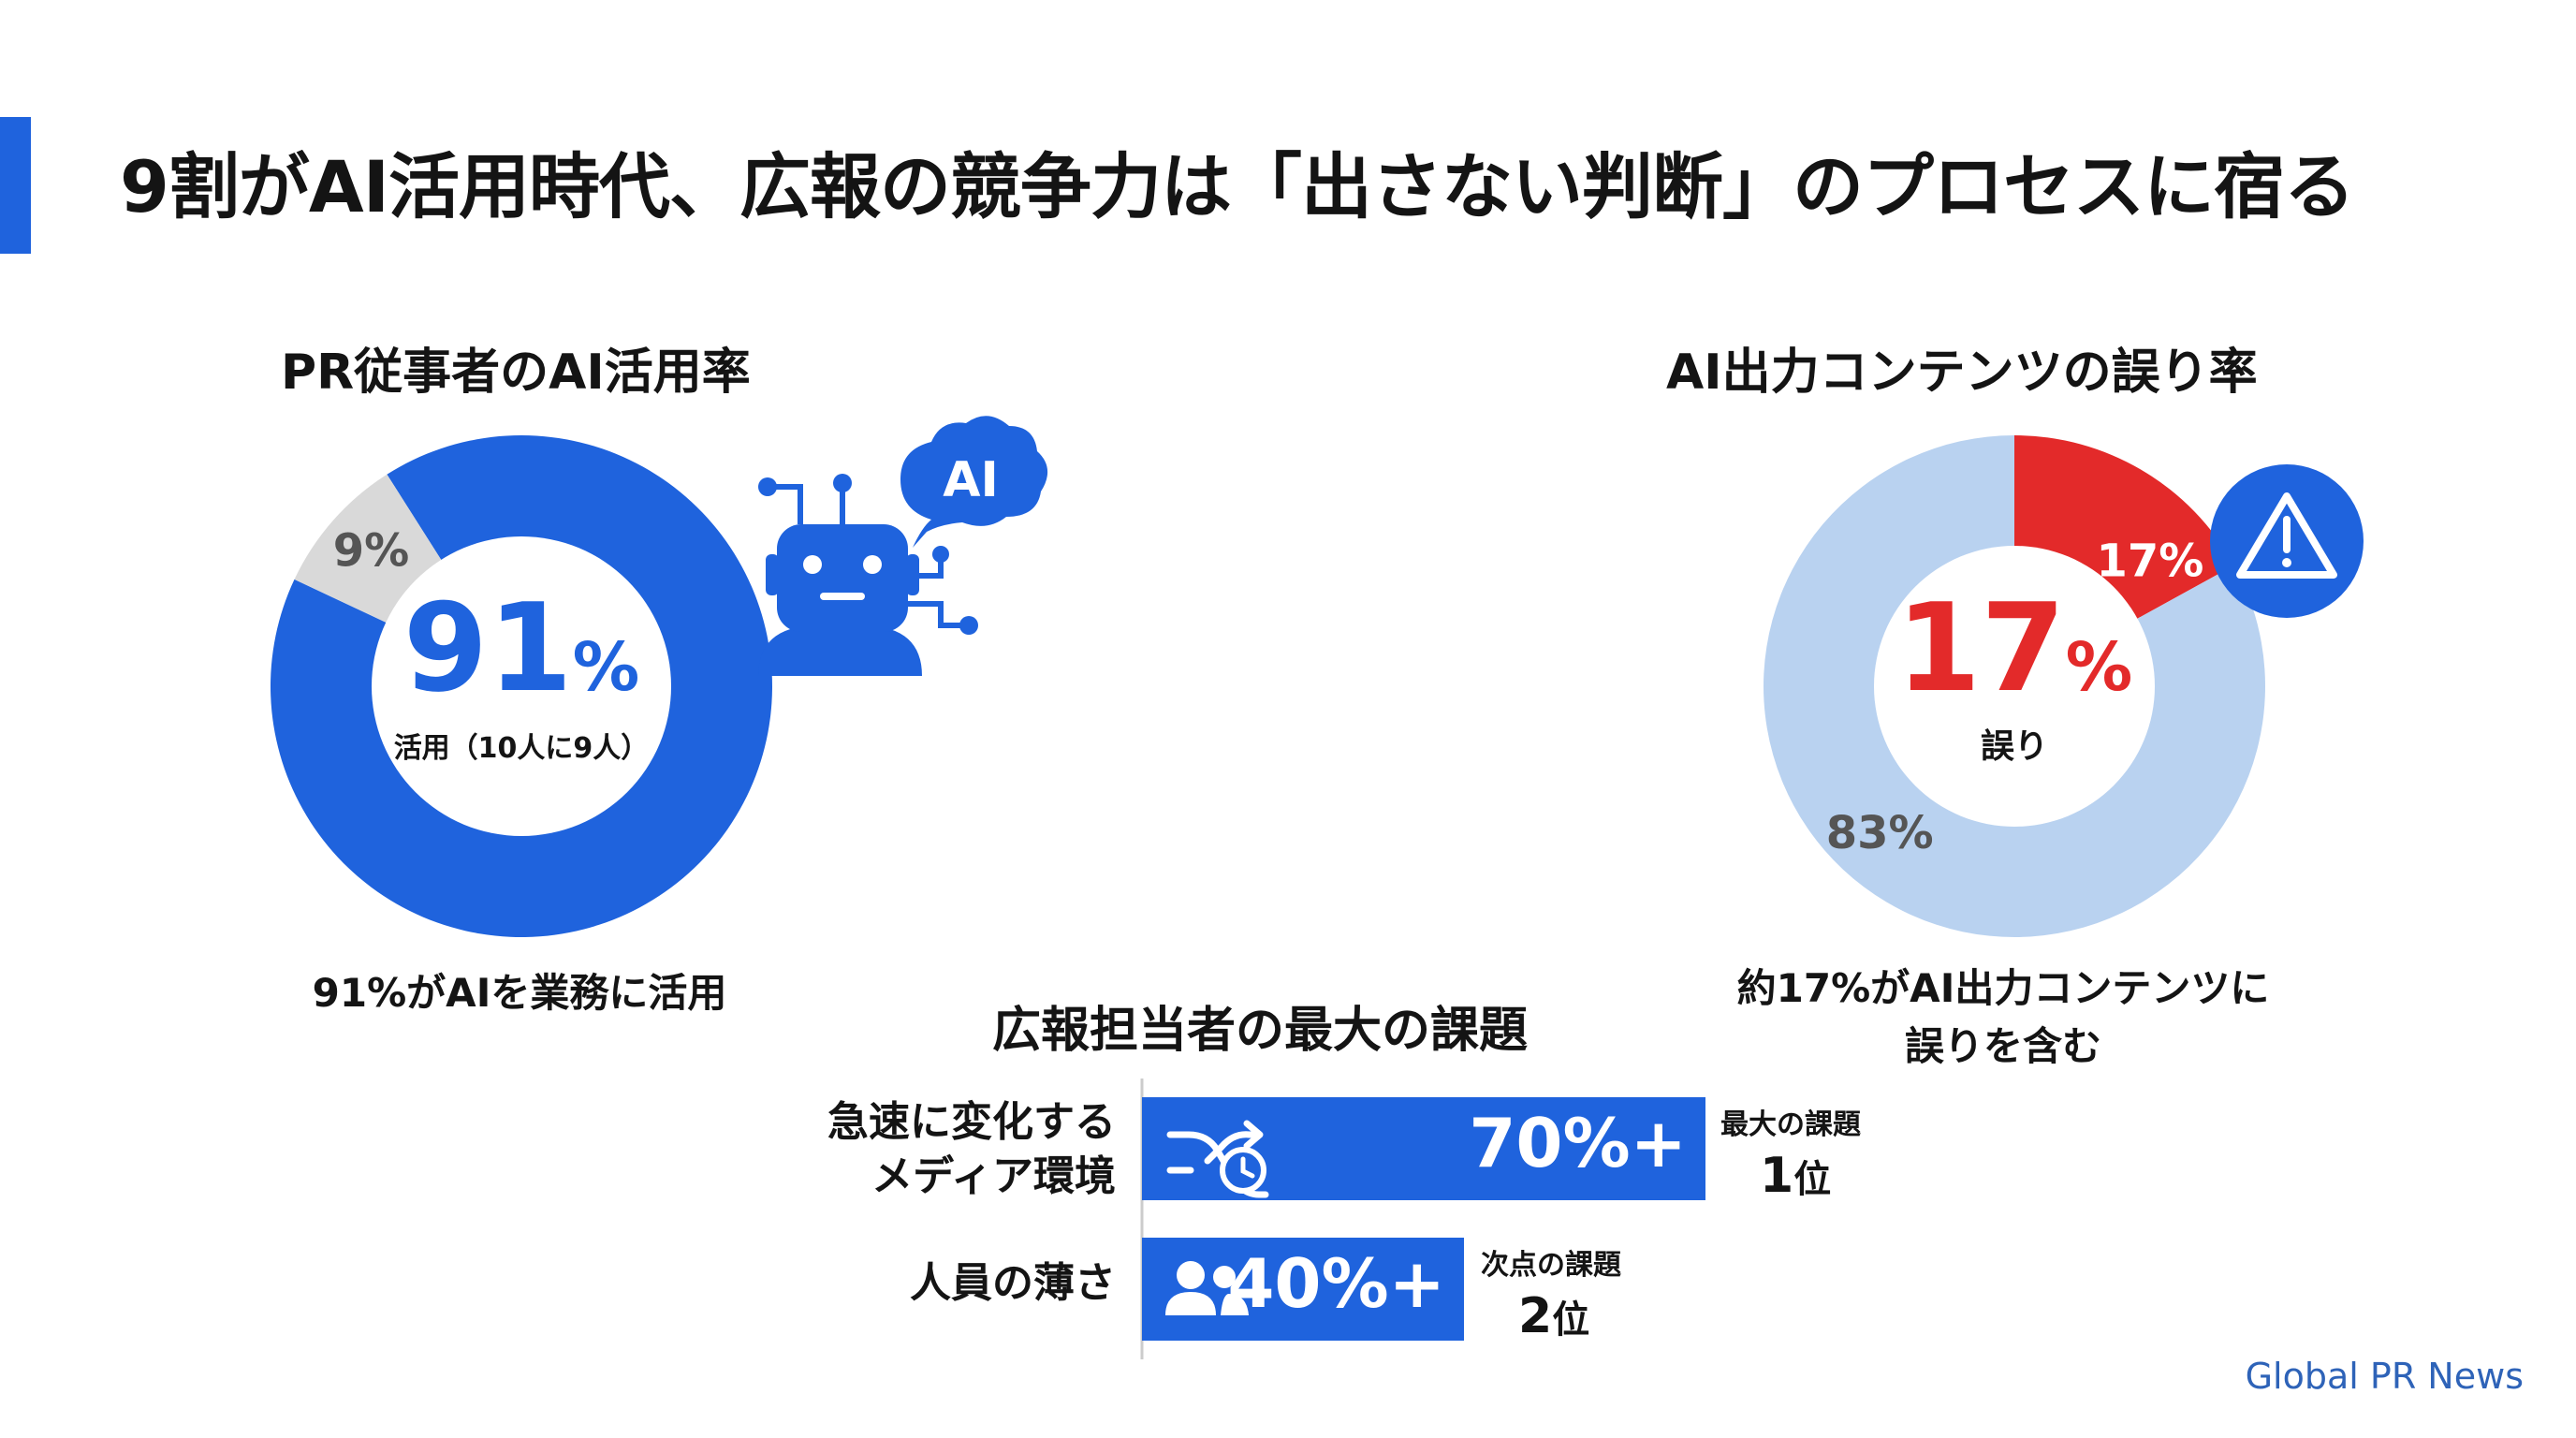 The height and width of the screenshot is (1438, 2576). What do you see at coordinates (1962, 373) in the screenshot?
I see `donut2-title: AI出力コンテンツの誤り率` at bounding box center [1962, 373].